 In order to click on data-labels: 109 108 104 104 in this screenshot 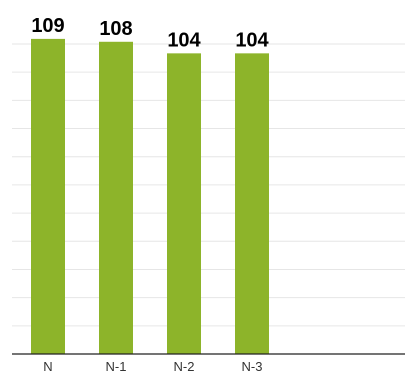, I will do `click(150, 33)`.